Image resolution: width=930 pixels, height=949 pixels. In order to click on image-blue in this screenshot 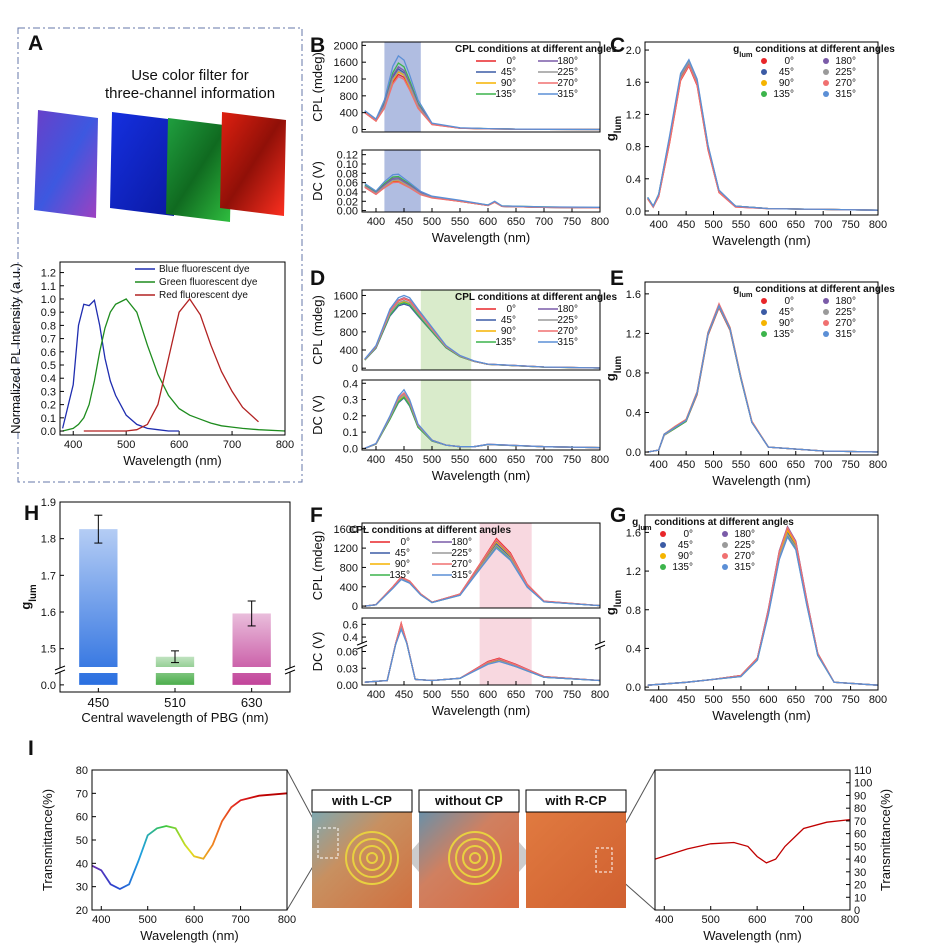, I will do `click(143, 164)`.